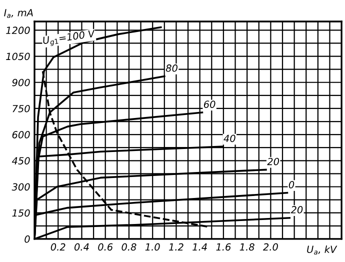  I want to click on y-tick-label: 300, so click(21, 187).